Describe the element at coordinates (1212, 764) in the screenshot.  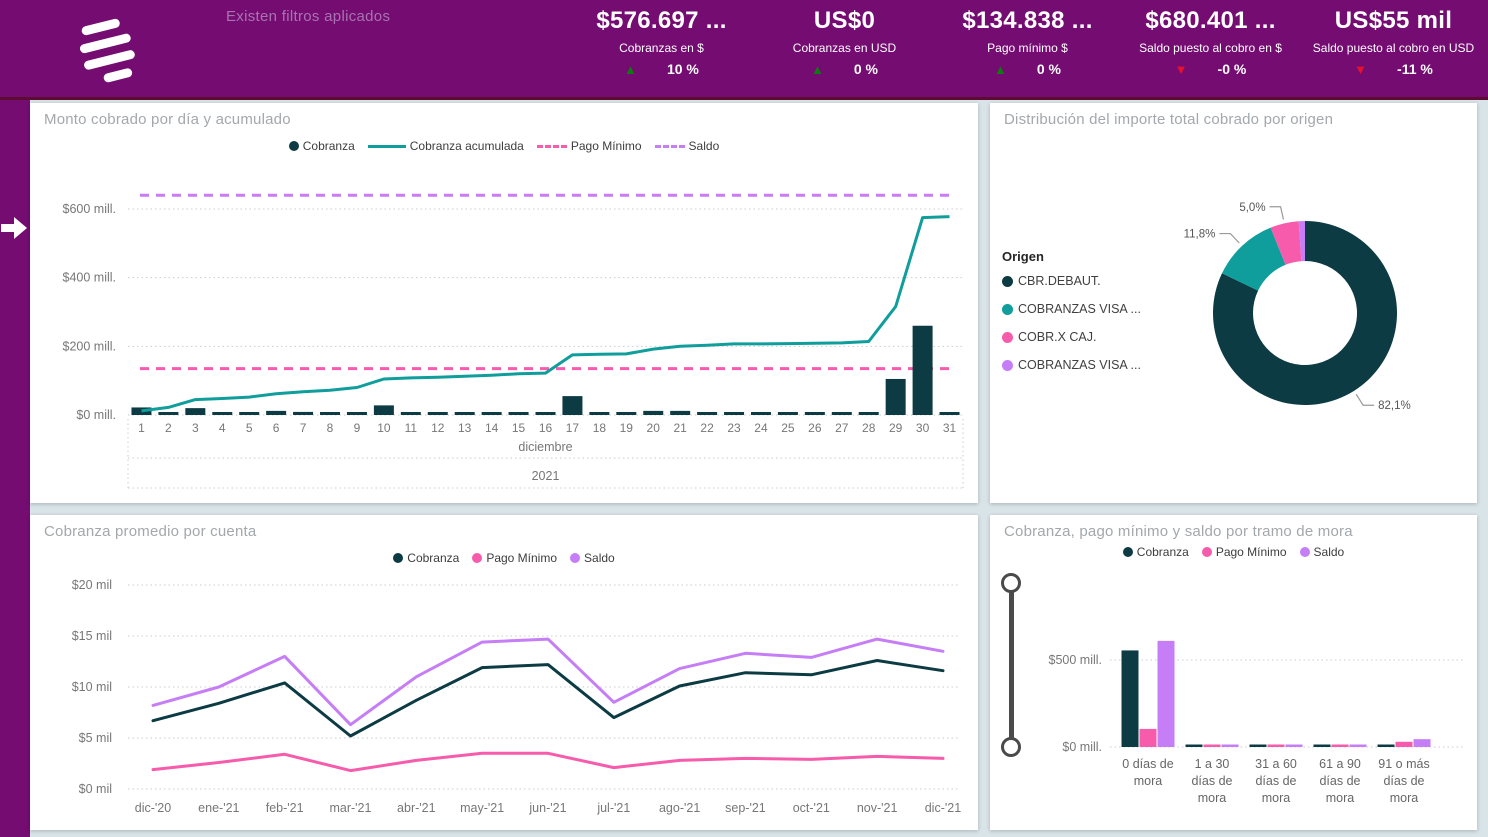
I see `x-tick-label: 1 a 30` at that location.